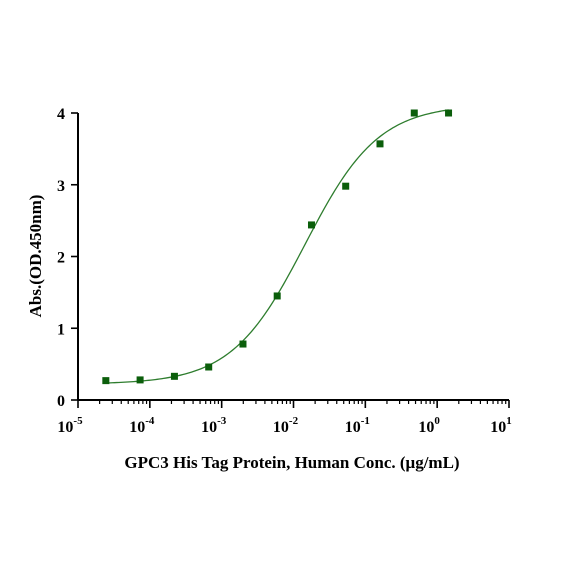  Describe the element at coordinates (142, 425) in the screenshot. I see `x-tick-label: 10⁻⁴` at that location.